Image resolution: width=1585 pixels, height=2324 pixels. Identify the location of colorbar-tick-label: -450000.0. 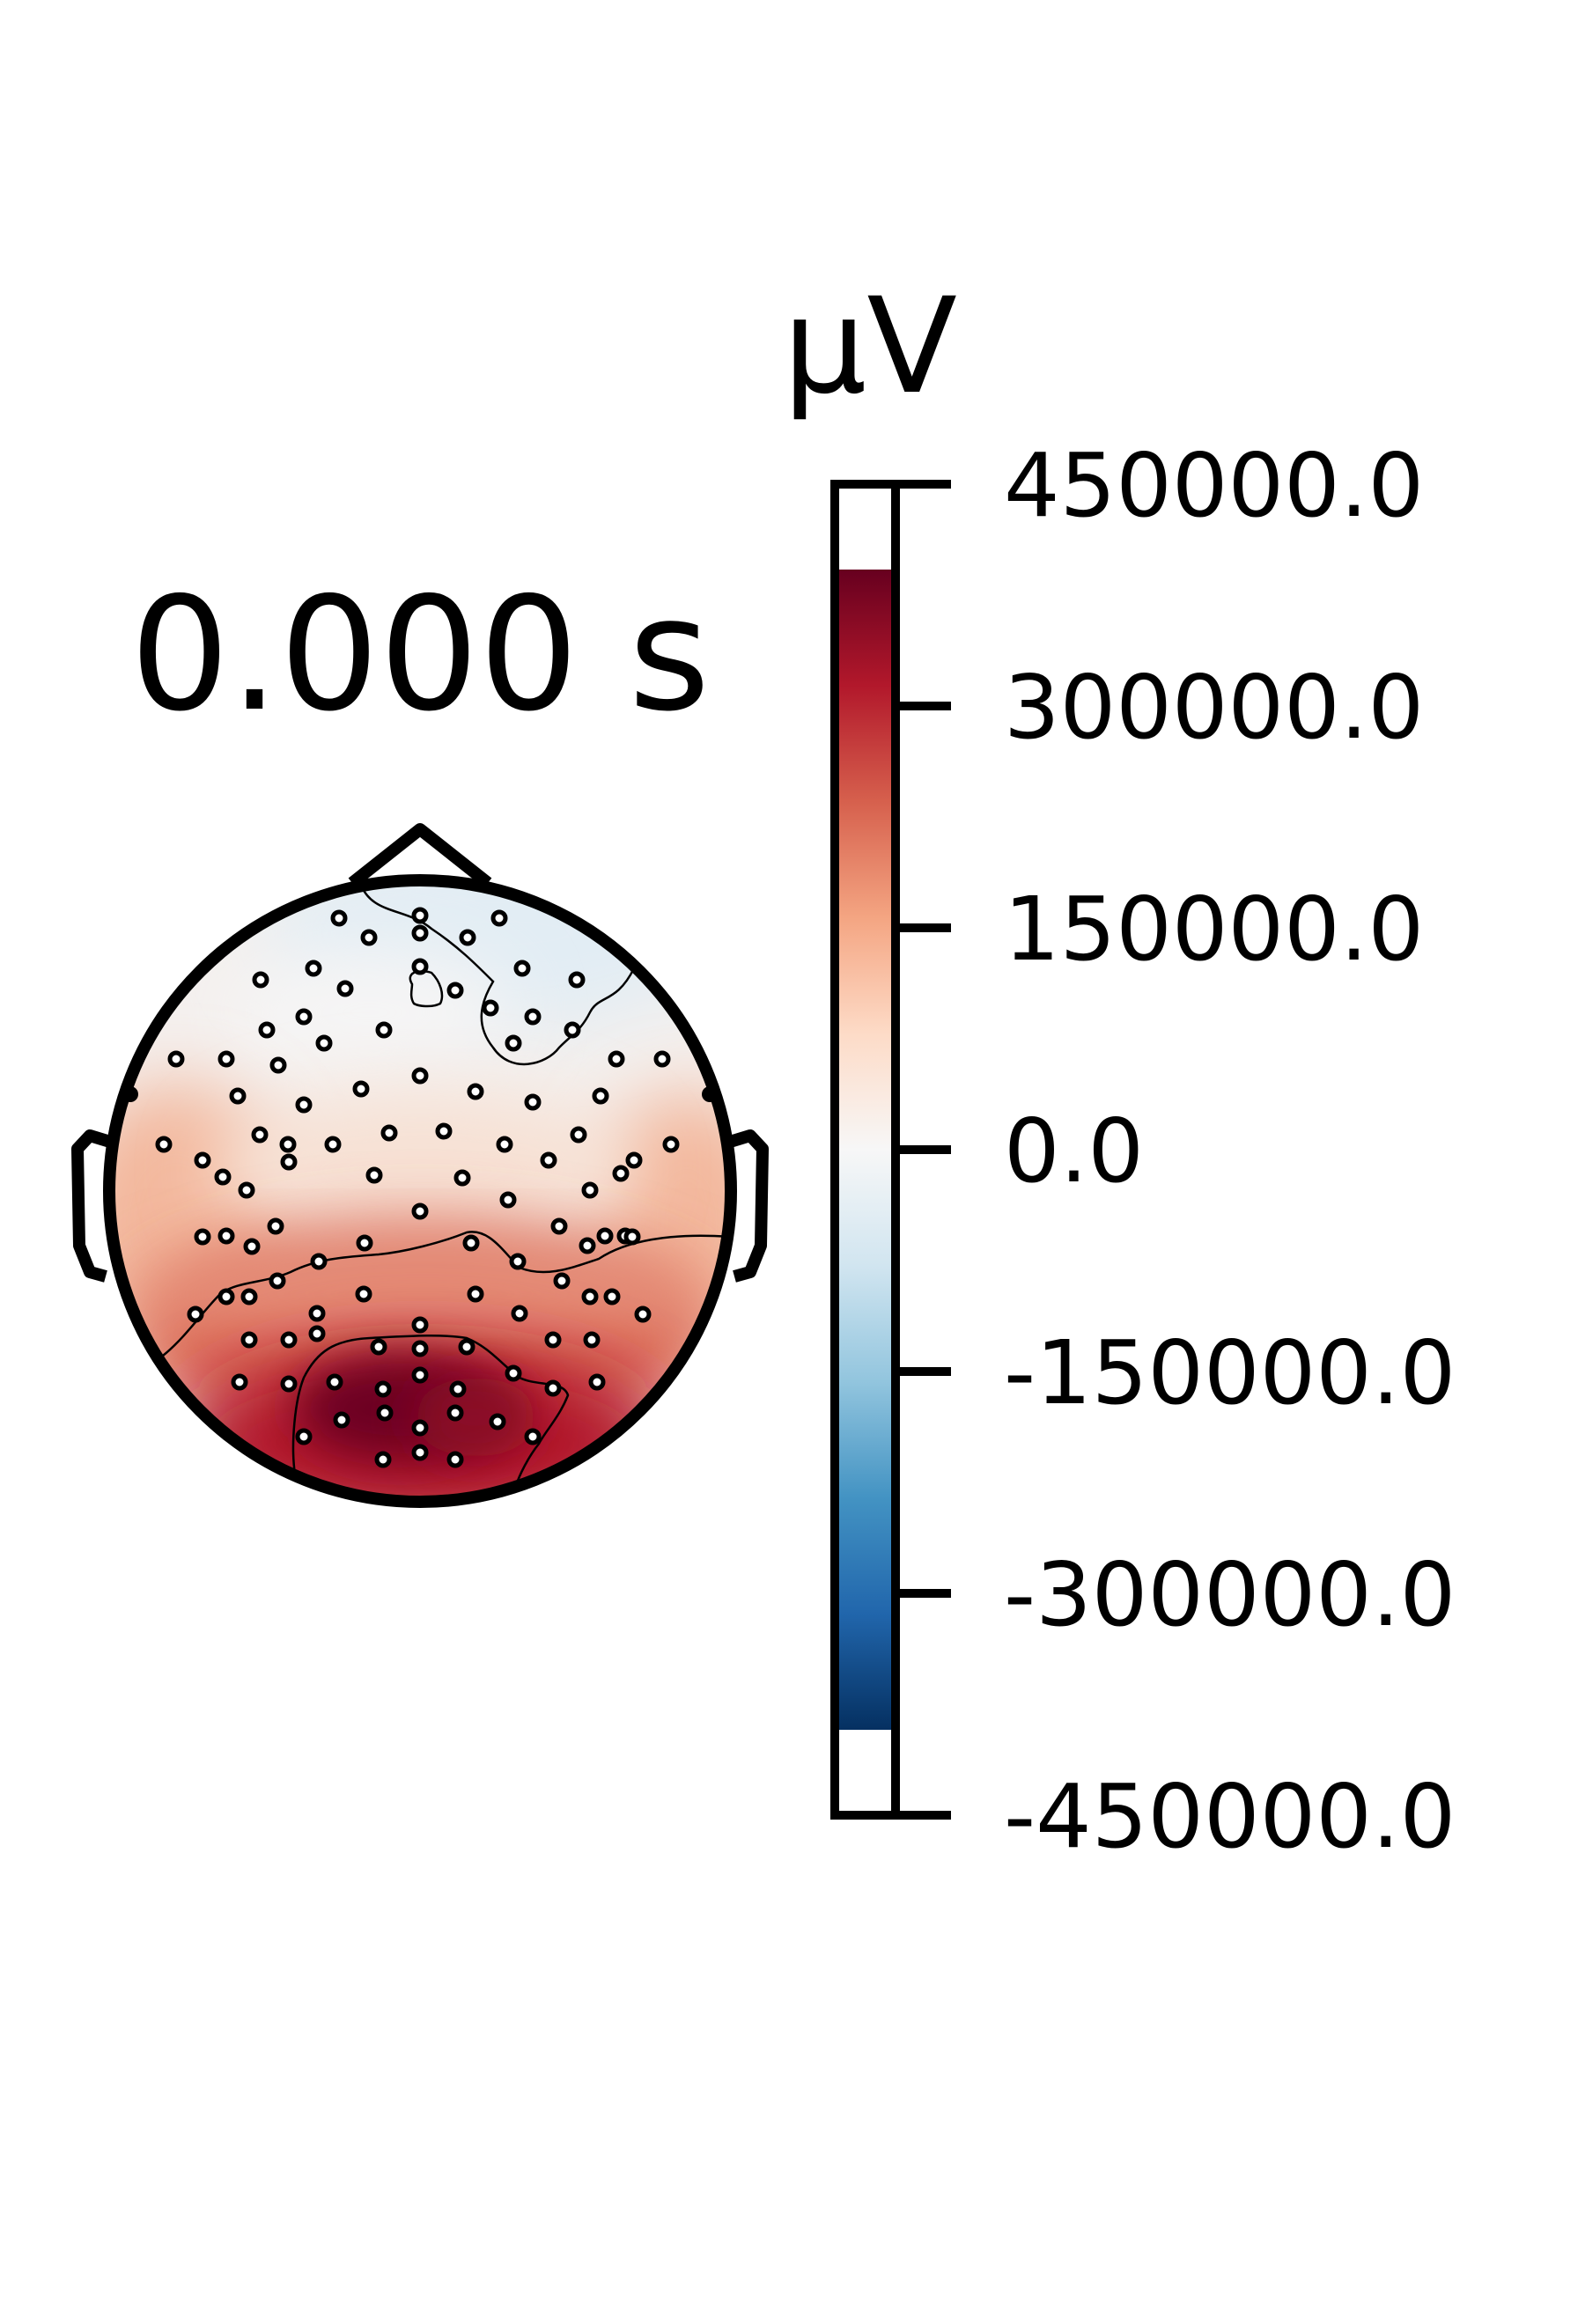
(1230, 1816).